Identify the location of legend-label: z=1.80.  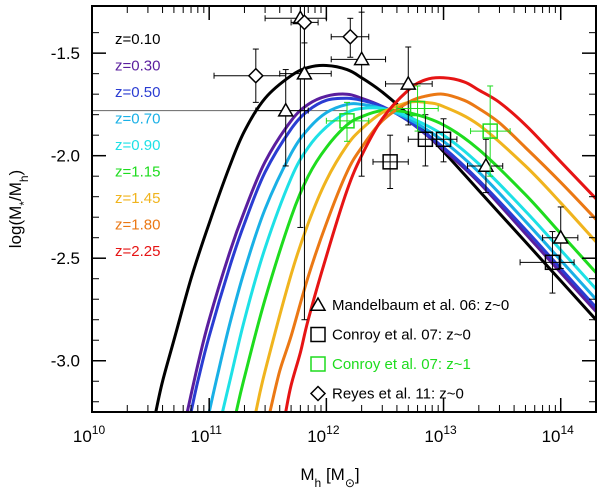
(137, 225).